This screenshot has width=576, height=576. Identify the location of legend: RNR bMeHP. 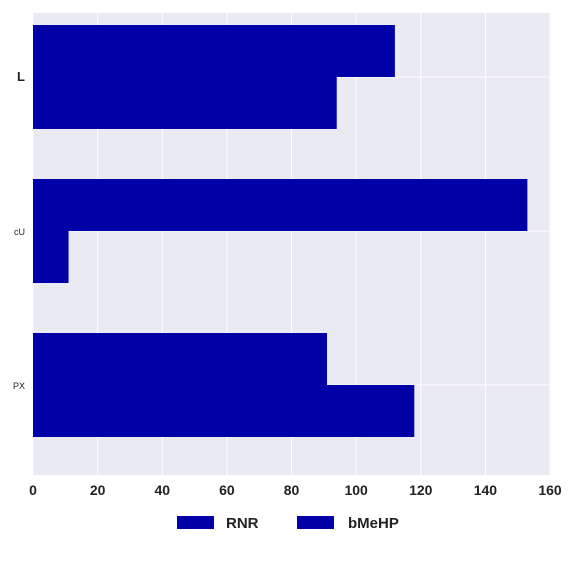
(288, 523).